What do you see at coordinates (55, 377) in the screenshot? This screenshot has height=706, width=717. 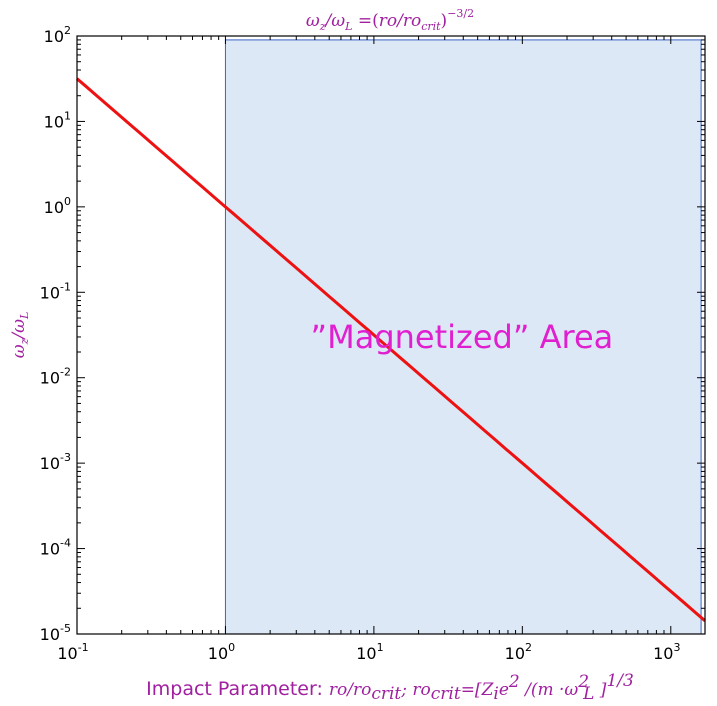 I see `y-tick-label: 10⁻²` at bounding box center [55, 377].